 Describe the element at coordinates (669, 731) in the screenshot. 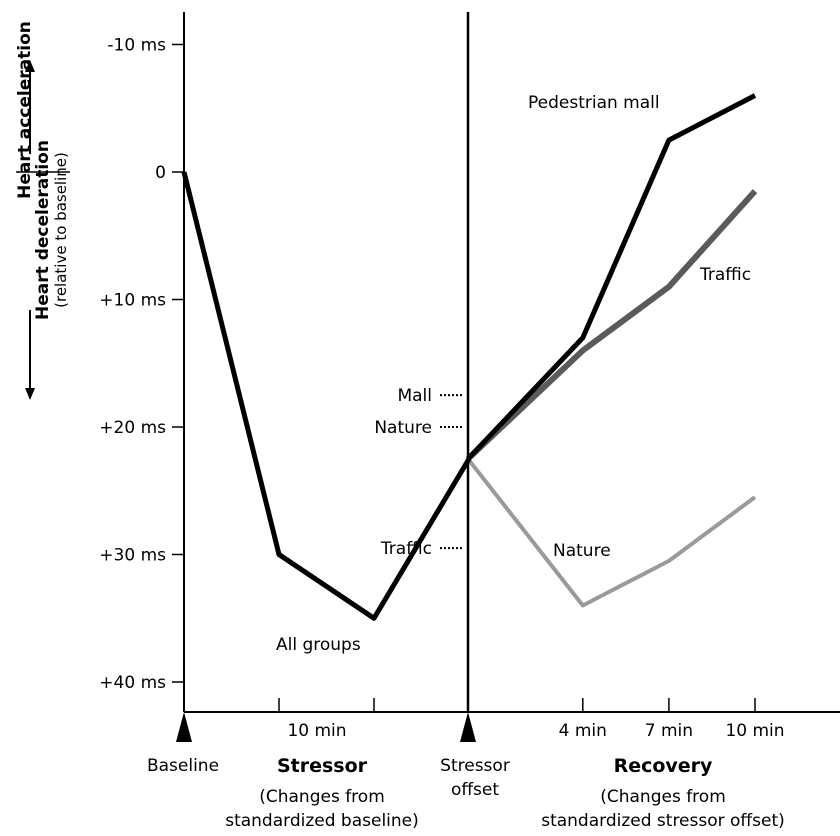

I see `x-tick-label: 7 min` at that location.